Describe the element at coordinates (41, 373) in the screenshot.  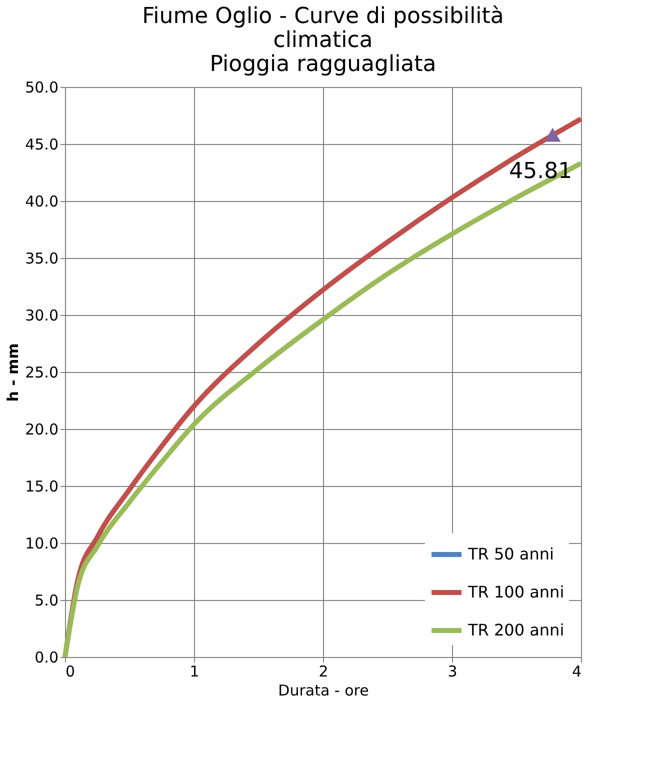
I see `y-tick-label: 25.0` at that location.